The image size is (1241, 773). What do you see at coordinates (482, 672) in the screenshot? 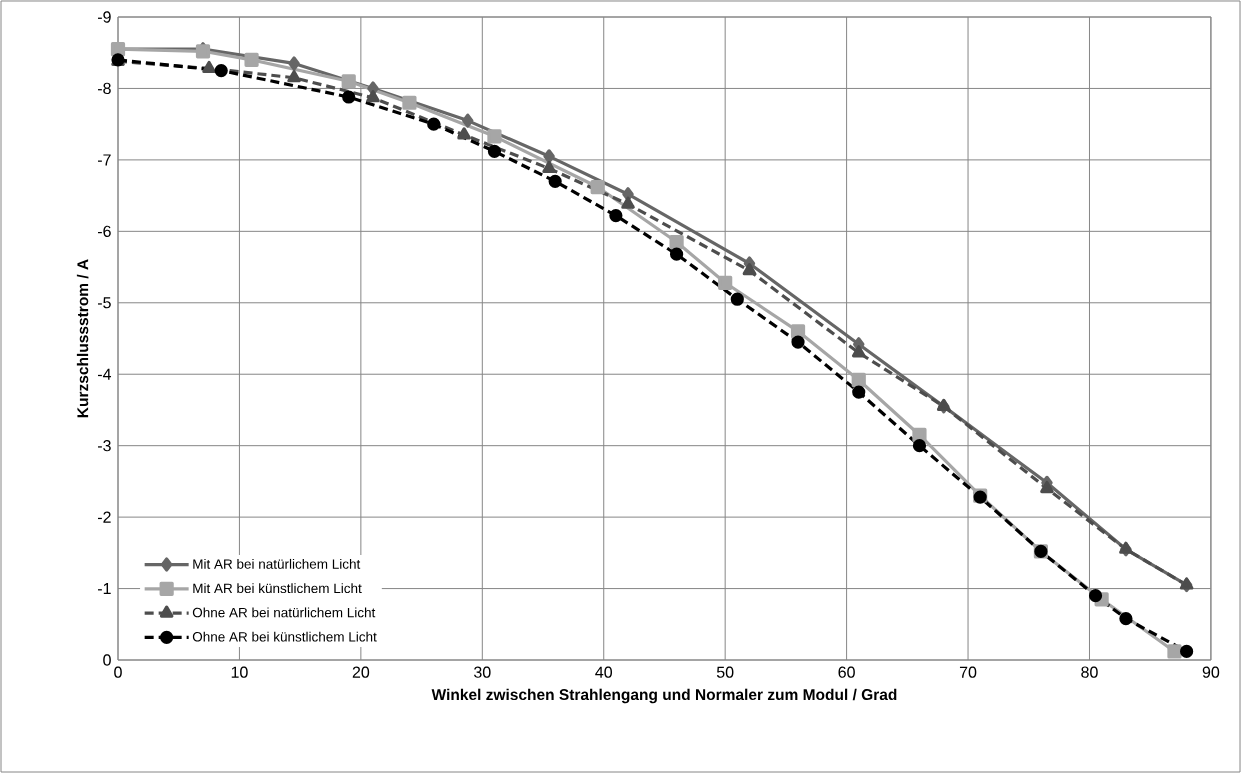
I see `x-tick-label: 30` at bounding box center [482, 672].